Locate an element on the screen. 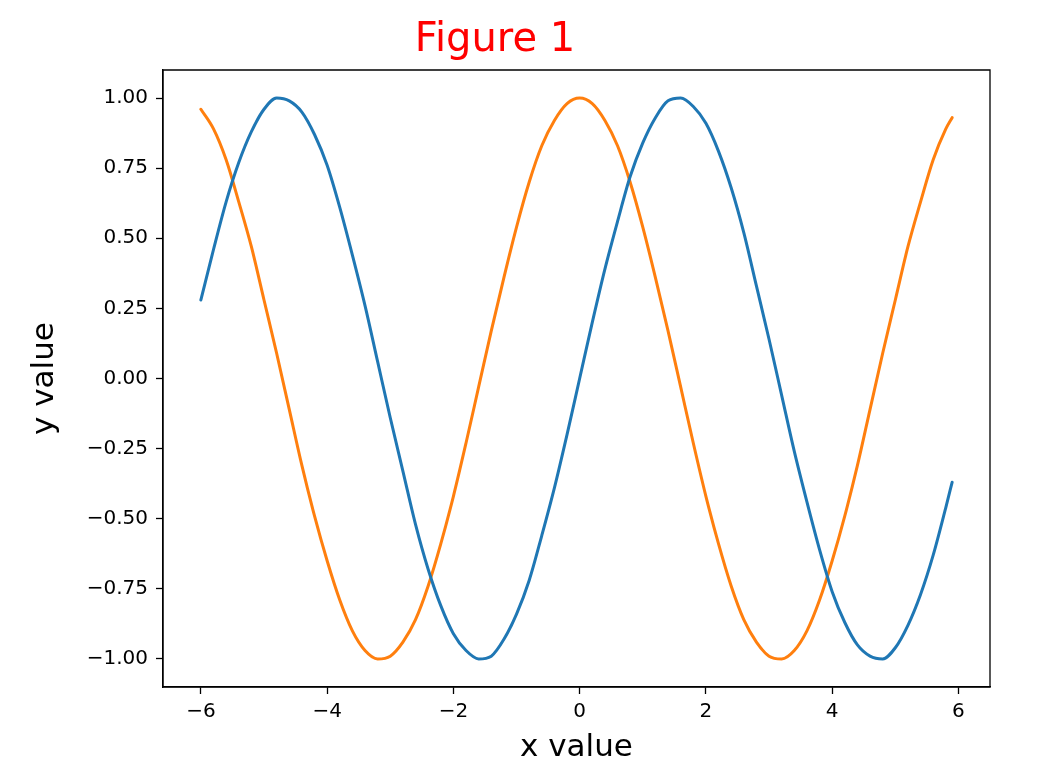  y-tick-label: −0.75 is located at coordinates (117, 587).